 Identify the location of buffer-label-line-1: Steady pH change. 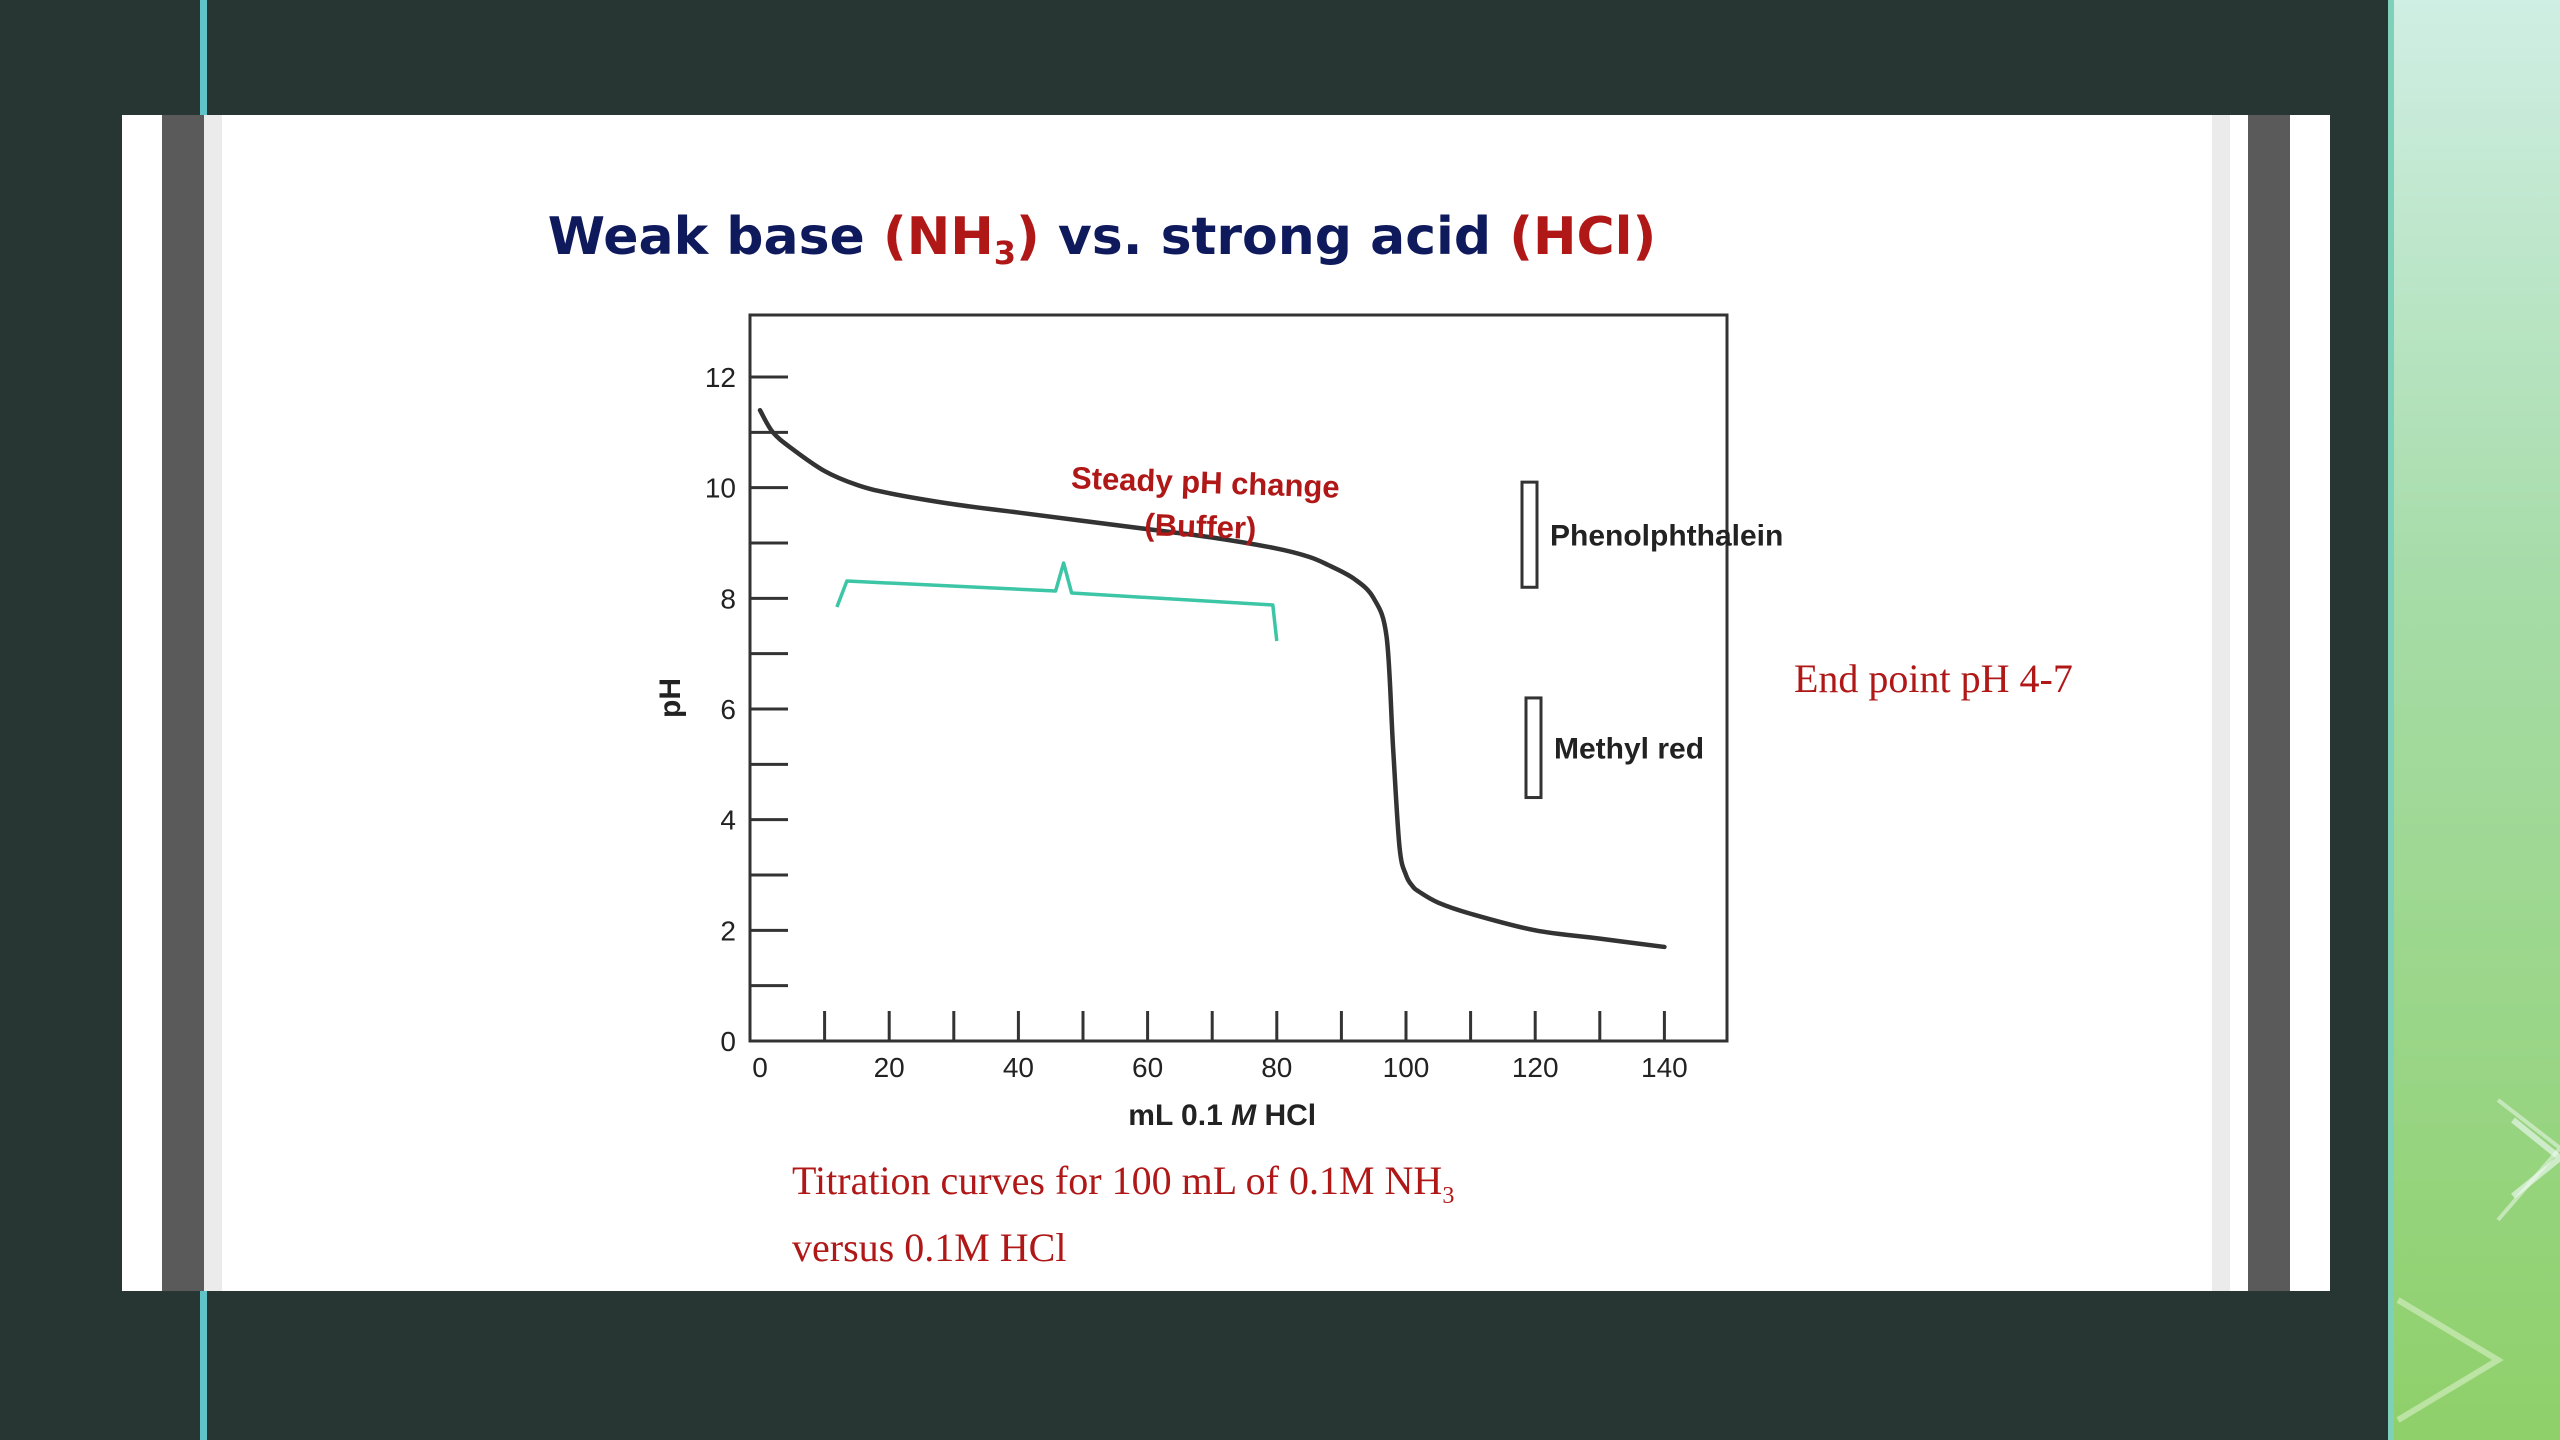
(1205, 482).